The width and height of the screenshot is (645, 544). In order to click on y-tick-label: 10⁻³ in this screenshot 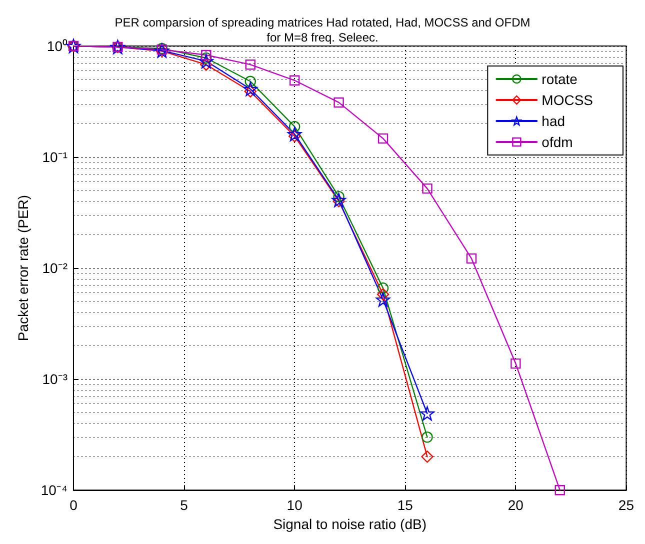, I will do `click(55, 379)`.